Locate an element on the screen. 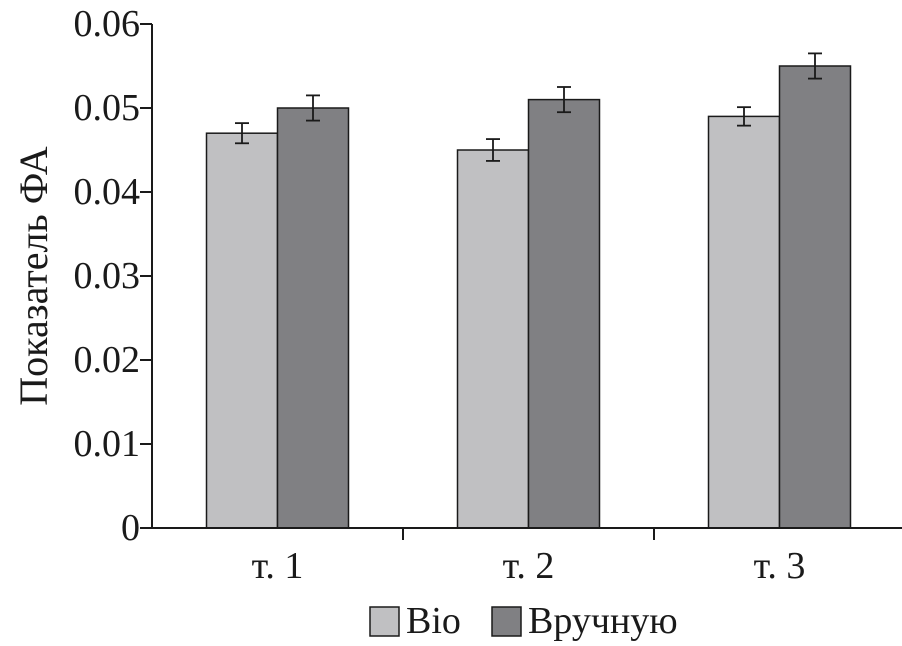 Image resolution: width=902 pixels, height=646 pixels. legend-swatch-manual is located at coordinates (506, 621).